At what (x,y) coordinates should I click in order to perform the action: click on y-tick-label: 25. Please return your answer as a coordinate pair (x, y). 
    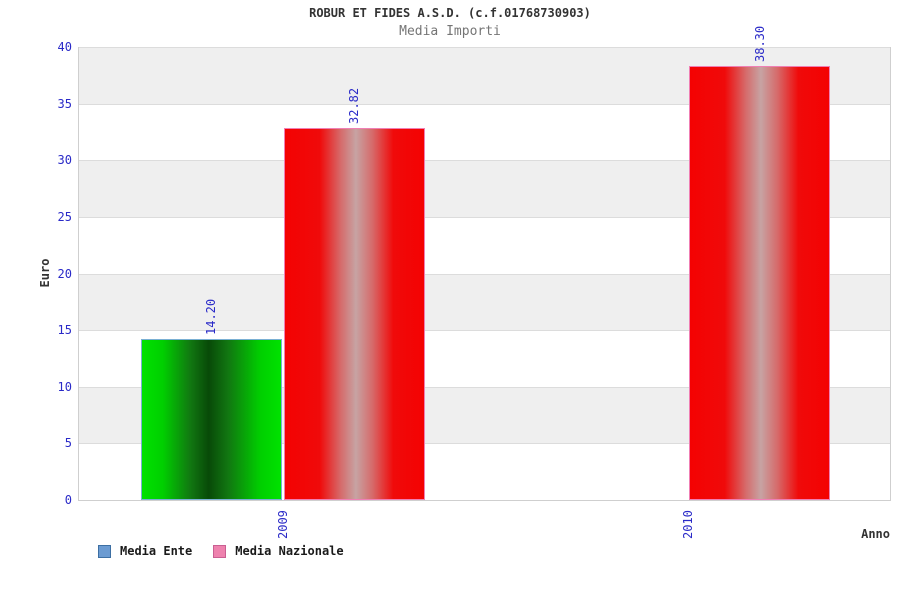
    Looking at the image, I should click on (64, 216).